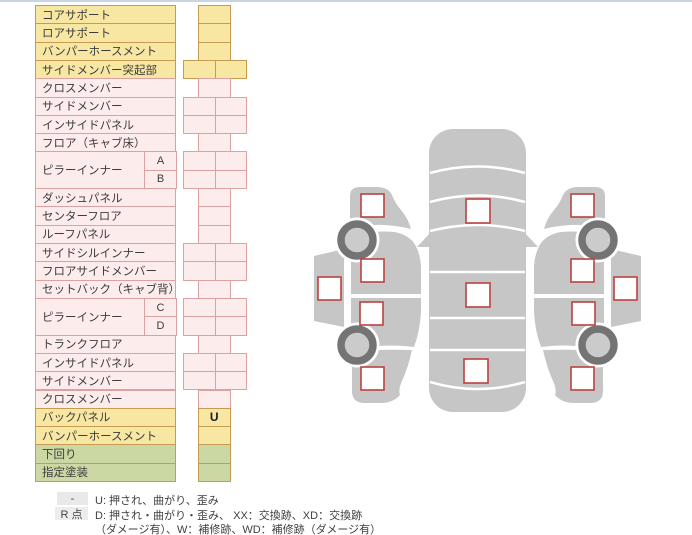  Describe the element at coordinates (160, 161) in the screenshot. I see `row-sub-label: A` at that location.